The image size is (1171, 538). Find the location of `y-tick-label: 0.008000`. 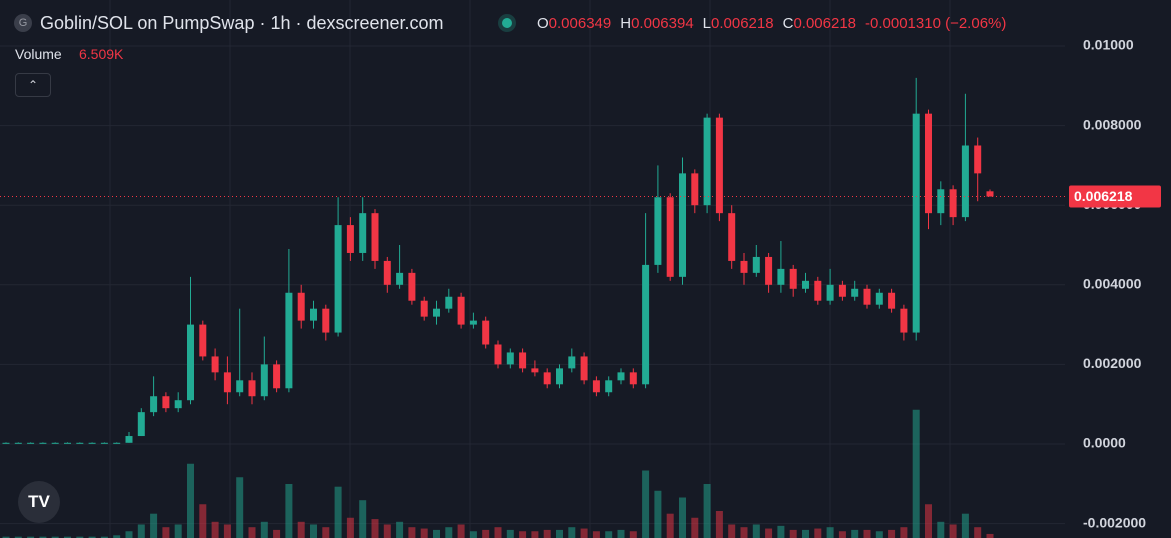

y-tick-label: 0.008000 is located at coordinates (1112, 124).